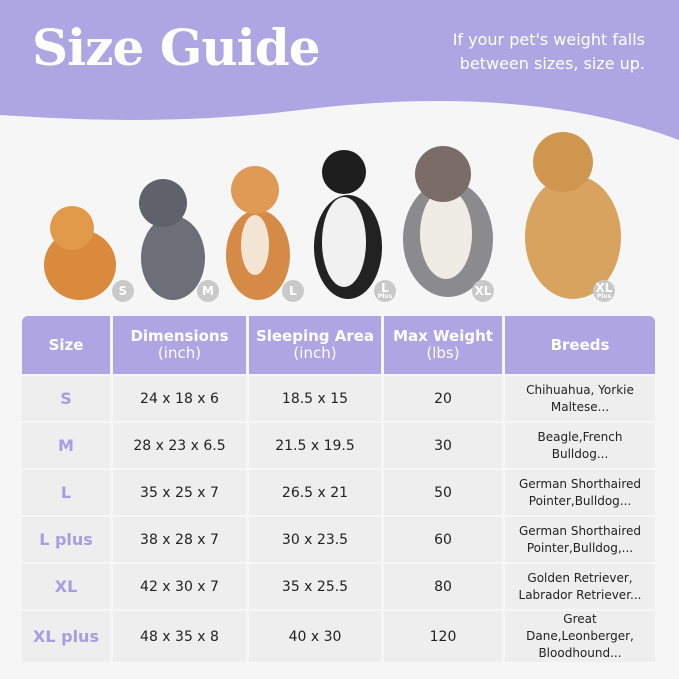  I want to click on cell-sleeping-area: 30 x 23.5, so click(315, 539).